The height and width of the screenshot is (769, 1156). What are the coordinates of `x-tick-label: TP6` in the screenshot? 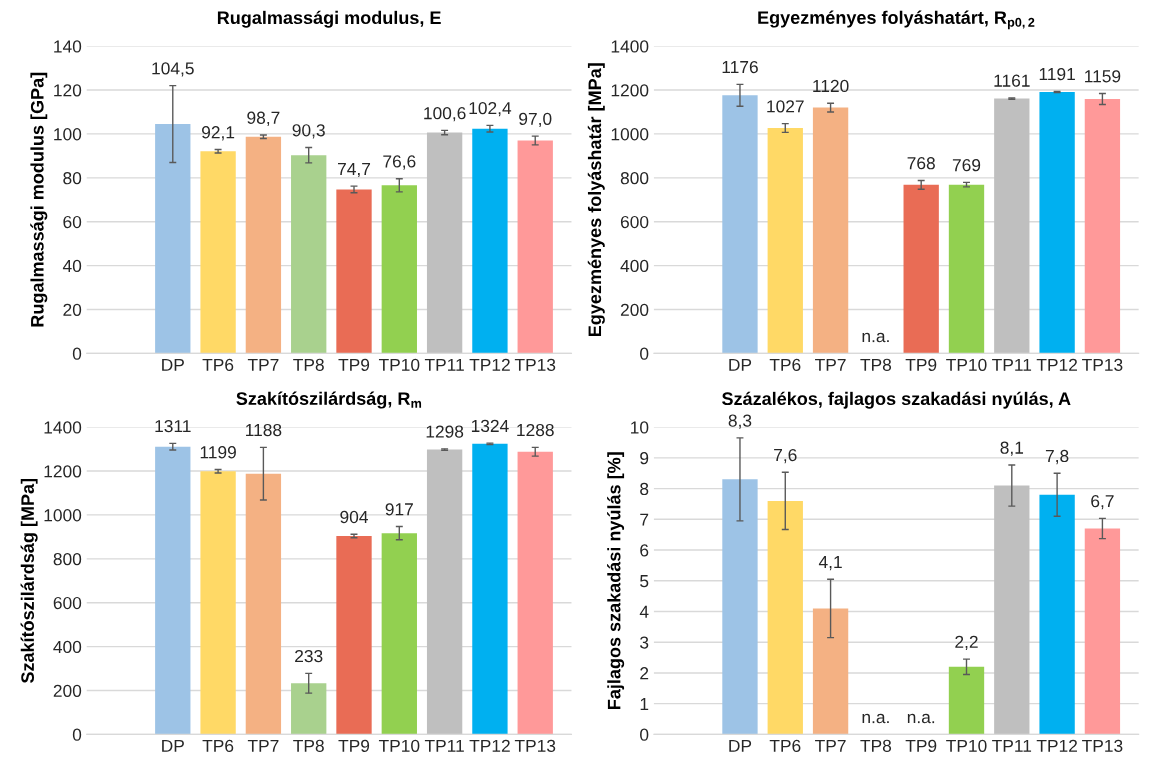 It's located at (785, 746).